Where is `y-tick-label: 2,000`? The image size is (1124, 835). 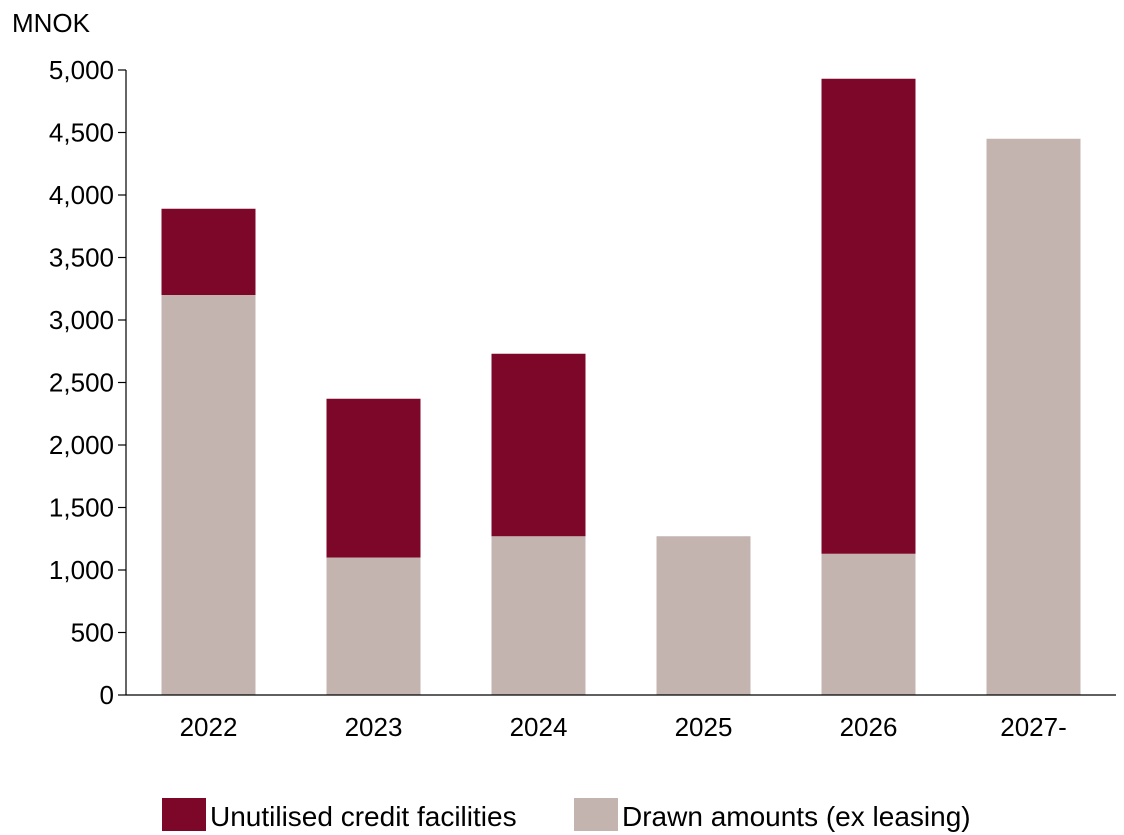 y-tick-label: 2,000 is located at coordinates (81, 445).